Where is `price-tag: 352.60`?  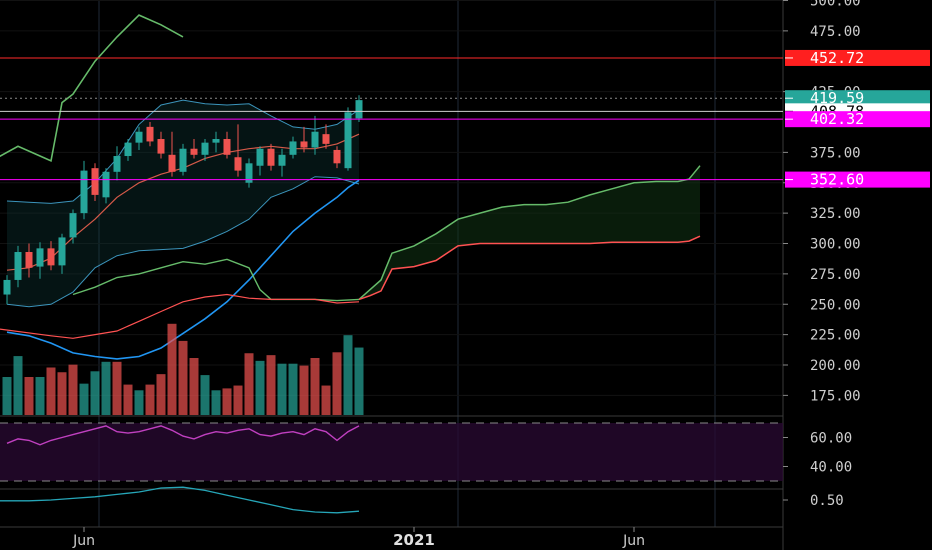
price-tag: 352.60 is located at coordinates (857, 180).